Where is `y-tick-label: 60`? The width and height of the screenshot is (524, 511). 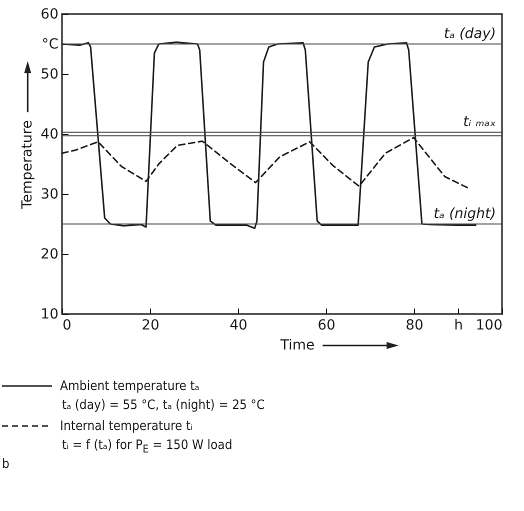 y-tick-label: 60 is located at coordinates (49, 14).